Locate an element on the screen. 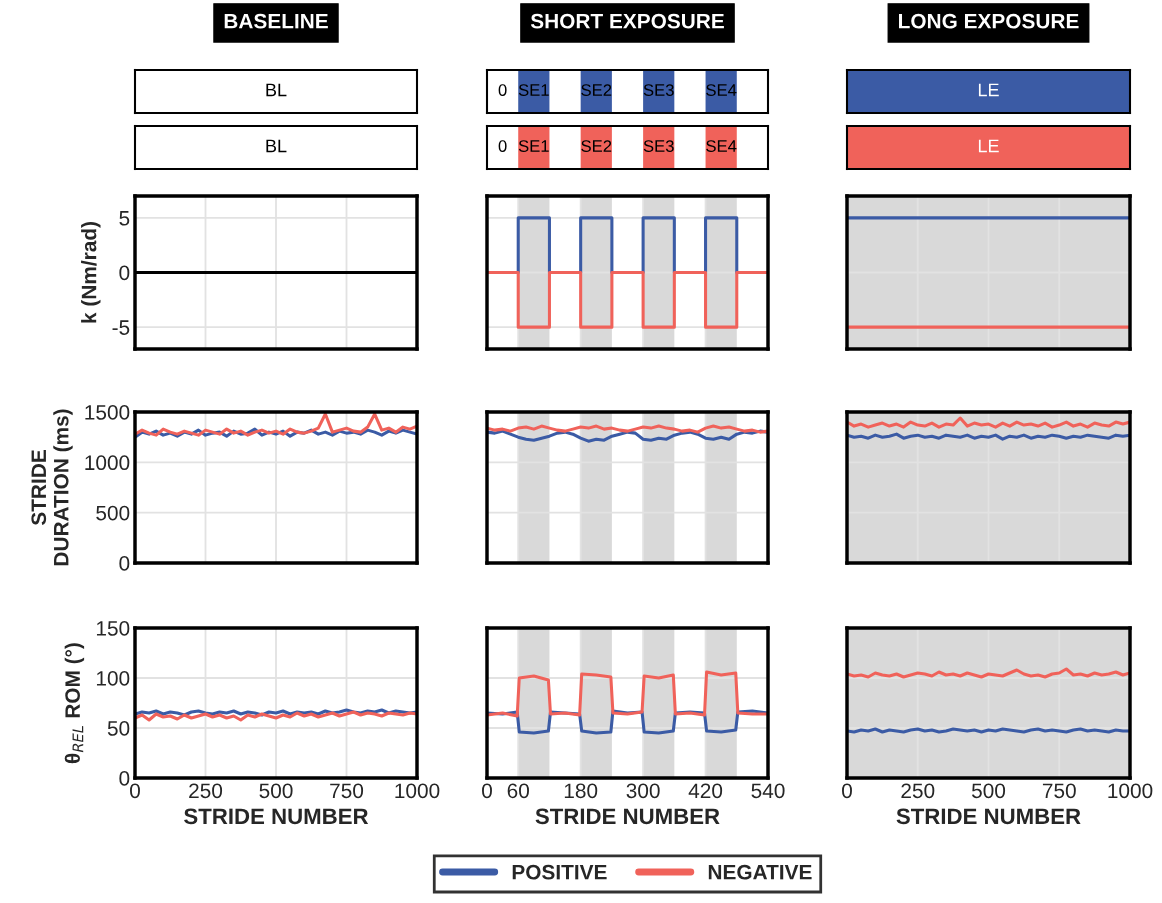  y-axis-title: θ$_{REL}$ ROM (°) is located at coordinates (74, 703).